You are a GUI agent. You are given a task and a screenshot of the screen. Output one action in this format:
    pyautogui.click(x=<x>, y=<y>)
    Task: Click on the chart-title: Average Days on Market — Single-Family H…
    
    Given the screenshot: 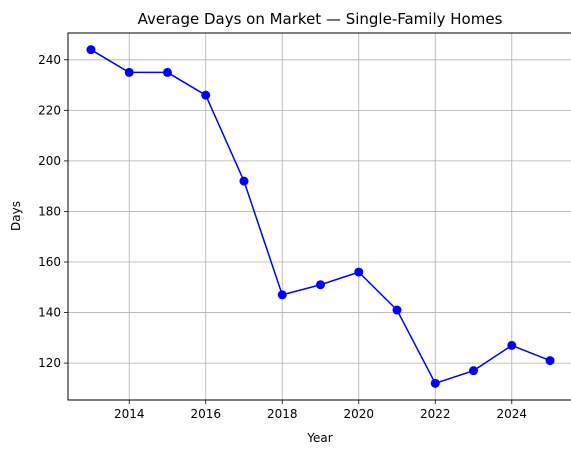 What is the action you would take?
    pyautogui.click(x=320, y=19)
    